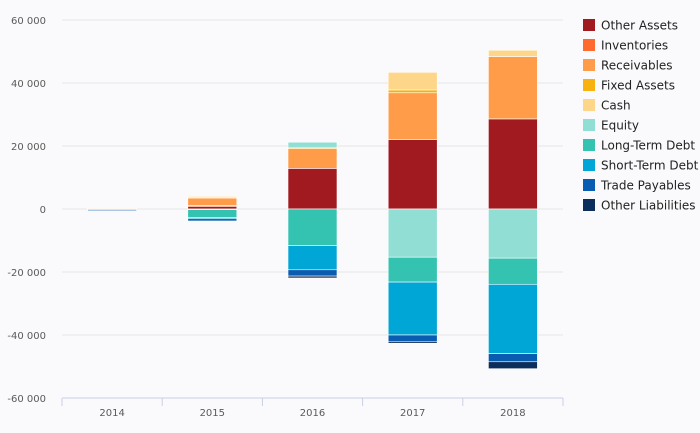 This screenshot has width=700, height=433. What do you see at coordinates (43, 210) in the screenshot?
I see `y-tick-label: 0` at bounding box center [43, 210].